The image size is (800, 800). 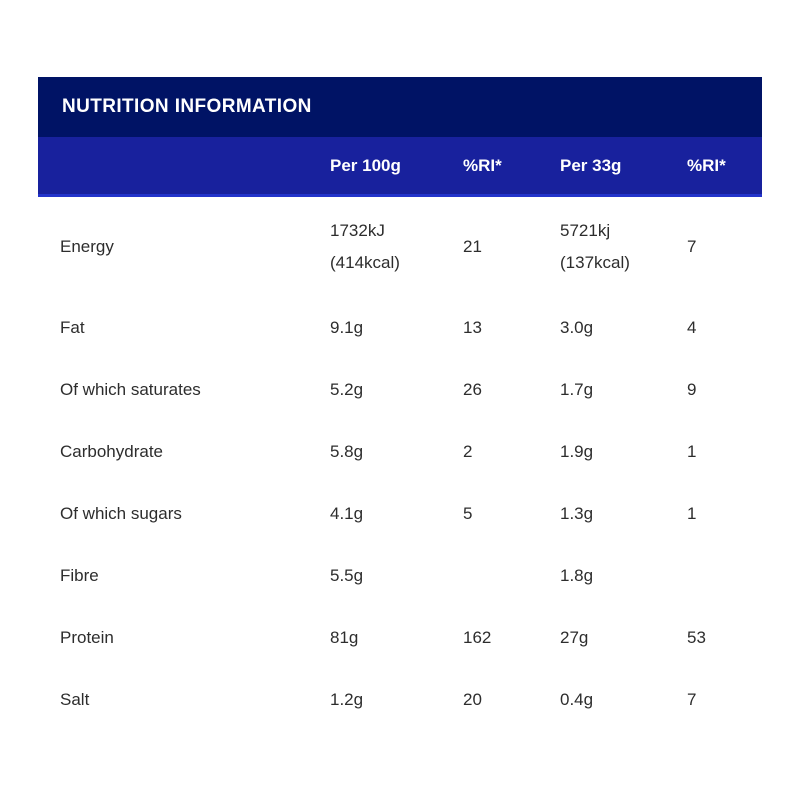 What do you see at coordinates (365, 262) in the screenshot?
I see `cell-line: (414kcal)` at bounding box center [365, 262].